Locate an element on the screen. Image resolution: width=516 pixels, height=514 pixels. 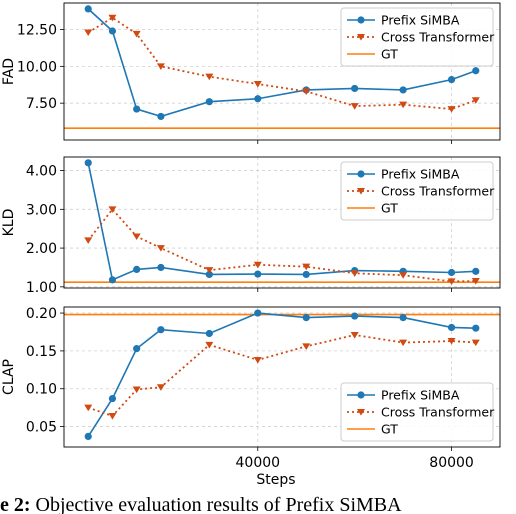
y-tick-label: 0.15 is located at coordinates (41, 352).